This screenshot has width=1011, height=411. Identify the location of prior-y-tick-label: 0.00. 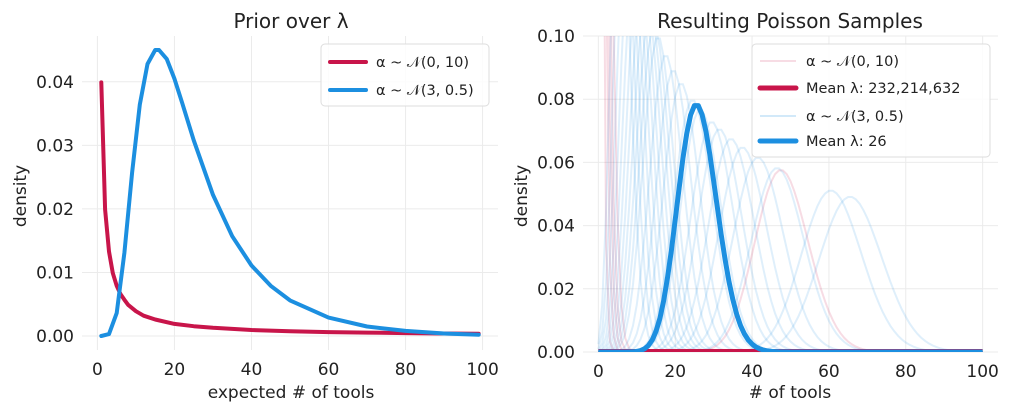
(55, 337).